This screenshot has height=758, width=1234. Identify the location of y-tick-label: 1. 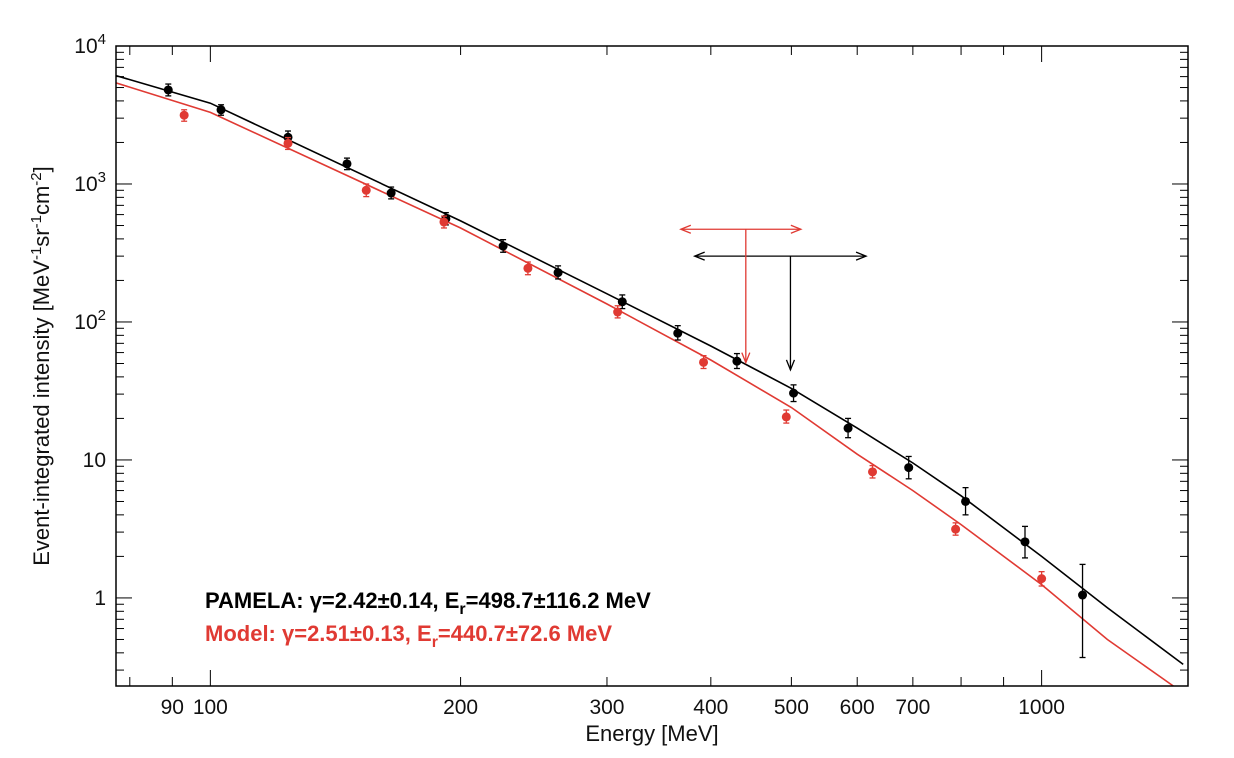
(100, 598).